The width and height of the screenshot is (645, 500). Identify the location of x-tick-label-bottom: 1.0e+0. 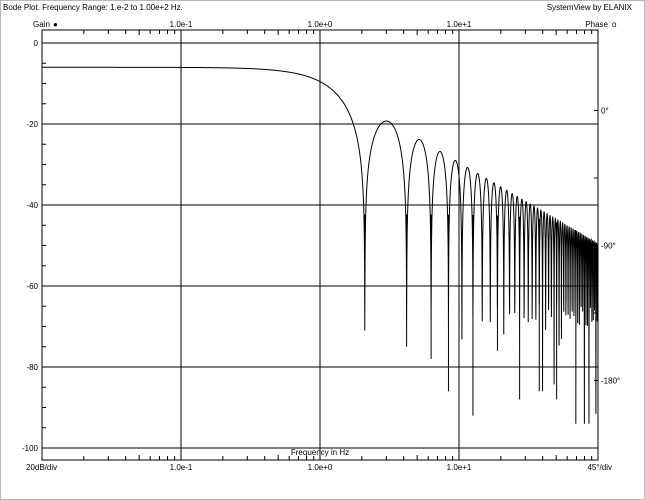
(320, 467).